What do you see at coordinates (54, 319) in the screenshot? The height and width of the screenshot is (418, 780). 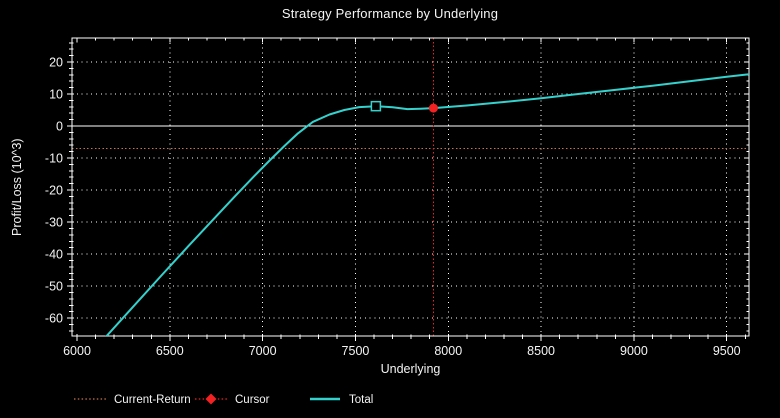 I see `svg-text: -60` at bounding box center [54, 319].